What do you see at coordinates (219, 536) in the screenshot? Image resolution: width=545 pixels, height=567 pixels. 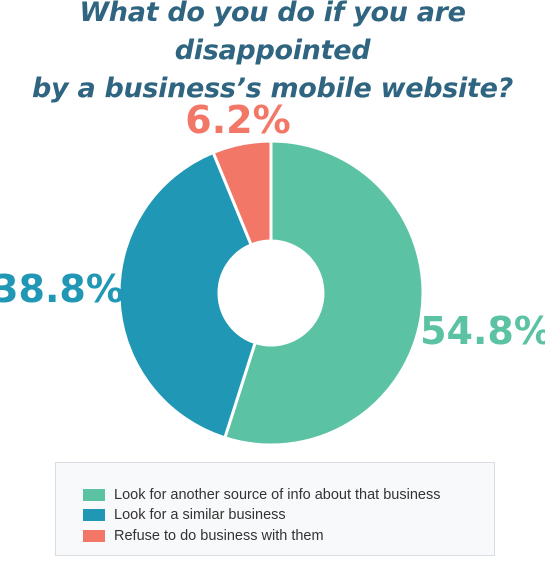 I see `legend-label: Refuse to do business with them` at bounding box center [219, 536].